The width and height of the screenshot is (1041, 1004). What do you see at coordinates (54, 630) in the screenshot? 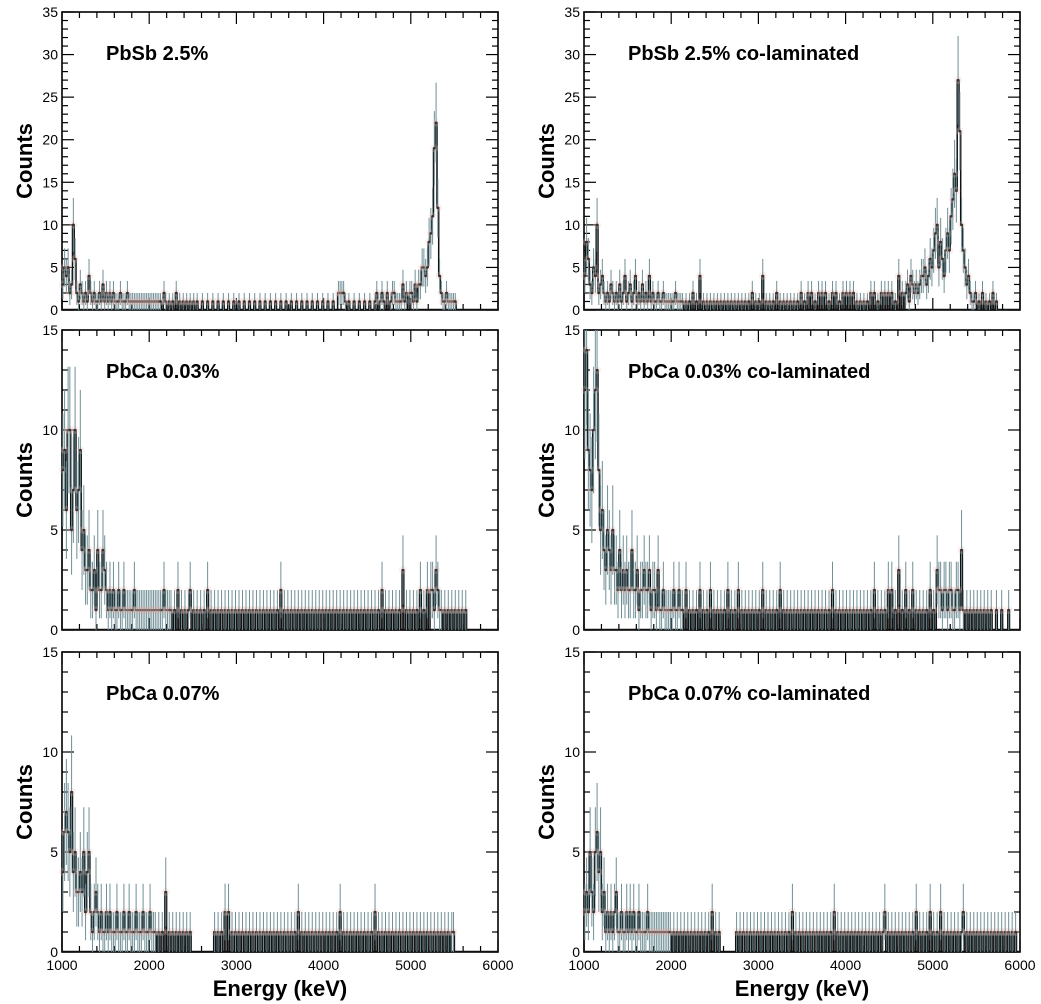
I see `y-tick-label: 0` at bounding box center [54, 630].